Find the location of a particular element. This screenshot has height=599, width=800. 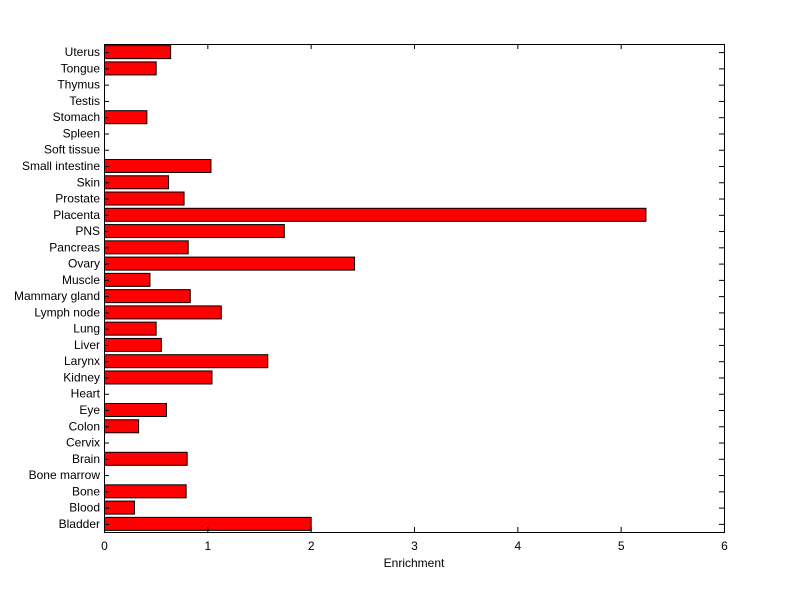

y-tick-label-pancreas: Pancreas is located at coordinates (74, 247).